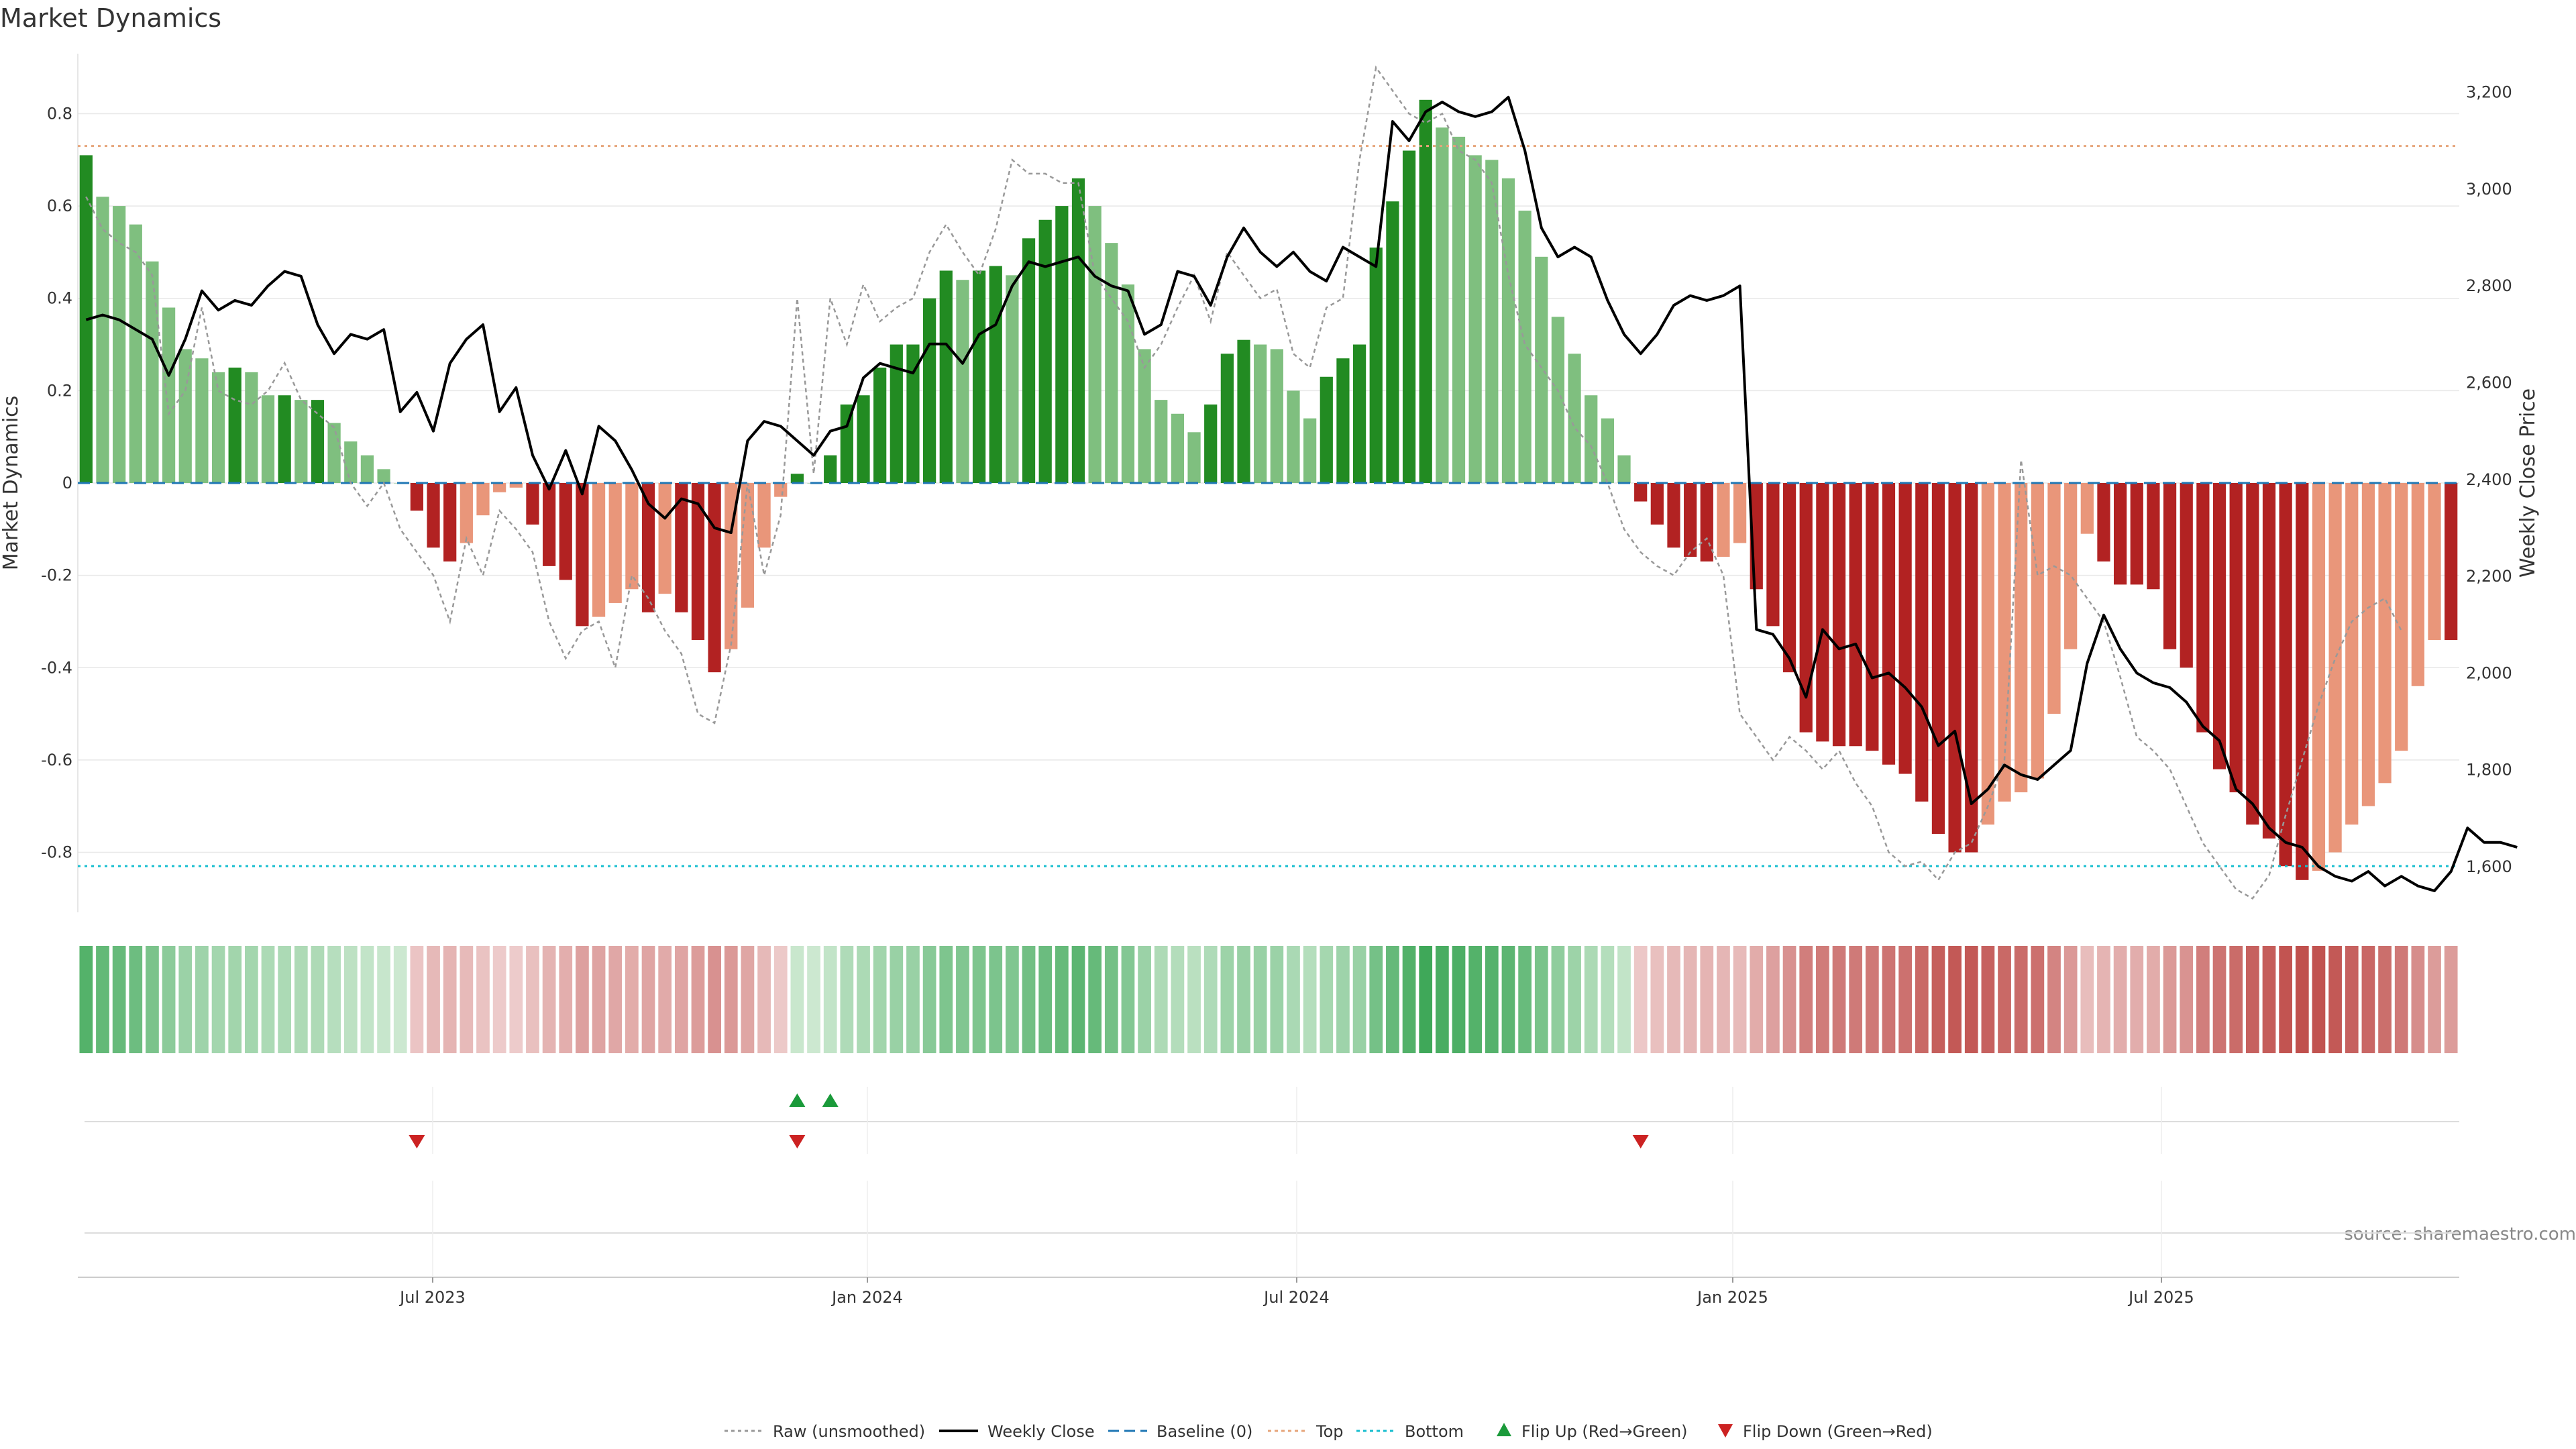 The width and height of the screenshot is (2576, 1449). I want to click on left-tick-label: -0.2, so click(56, 575).